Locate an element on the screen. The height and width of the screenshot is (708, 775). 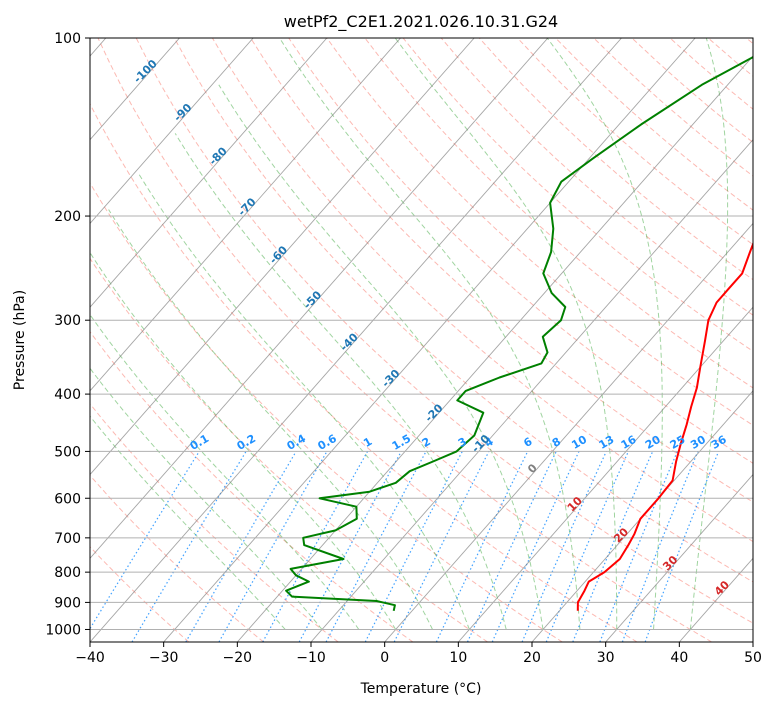
x-tick-label: 0 is located at coordinates (384, 658).